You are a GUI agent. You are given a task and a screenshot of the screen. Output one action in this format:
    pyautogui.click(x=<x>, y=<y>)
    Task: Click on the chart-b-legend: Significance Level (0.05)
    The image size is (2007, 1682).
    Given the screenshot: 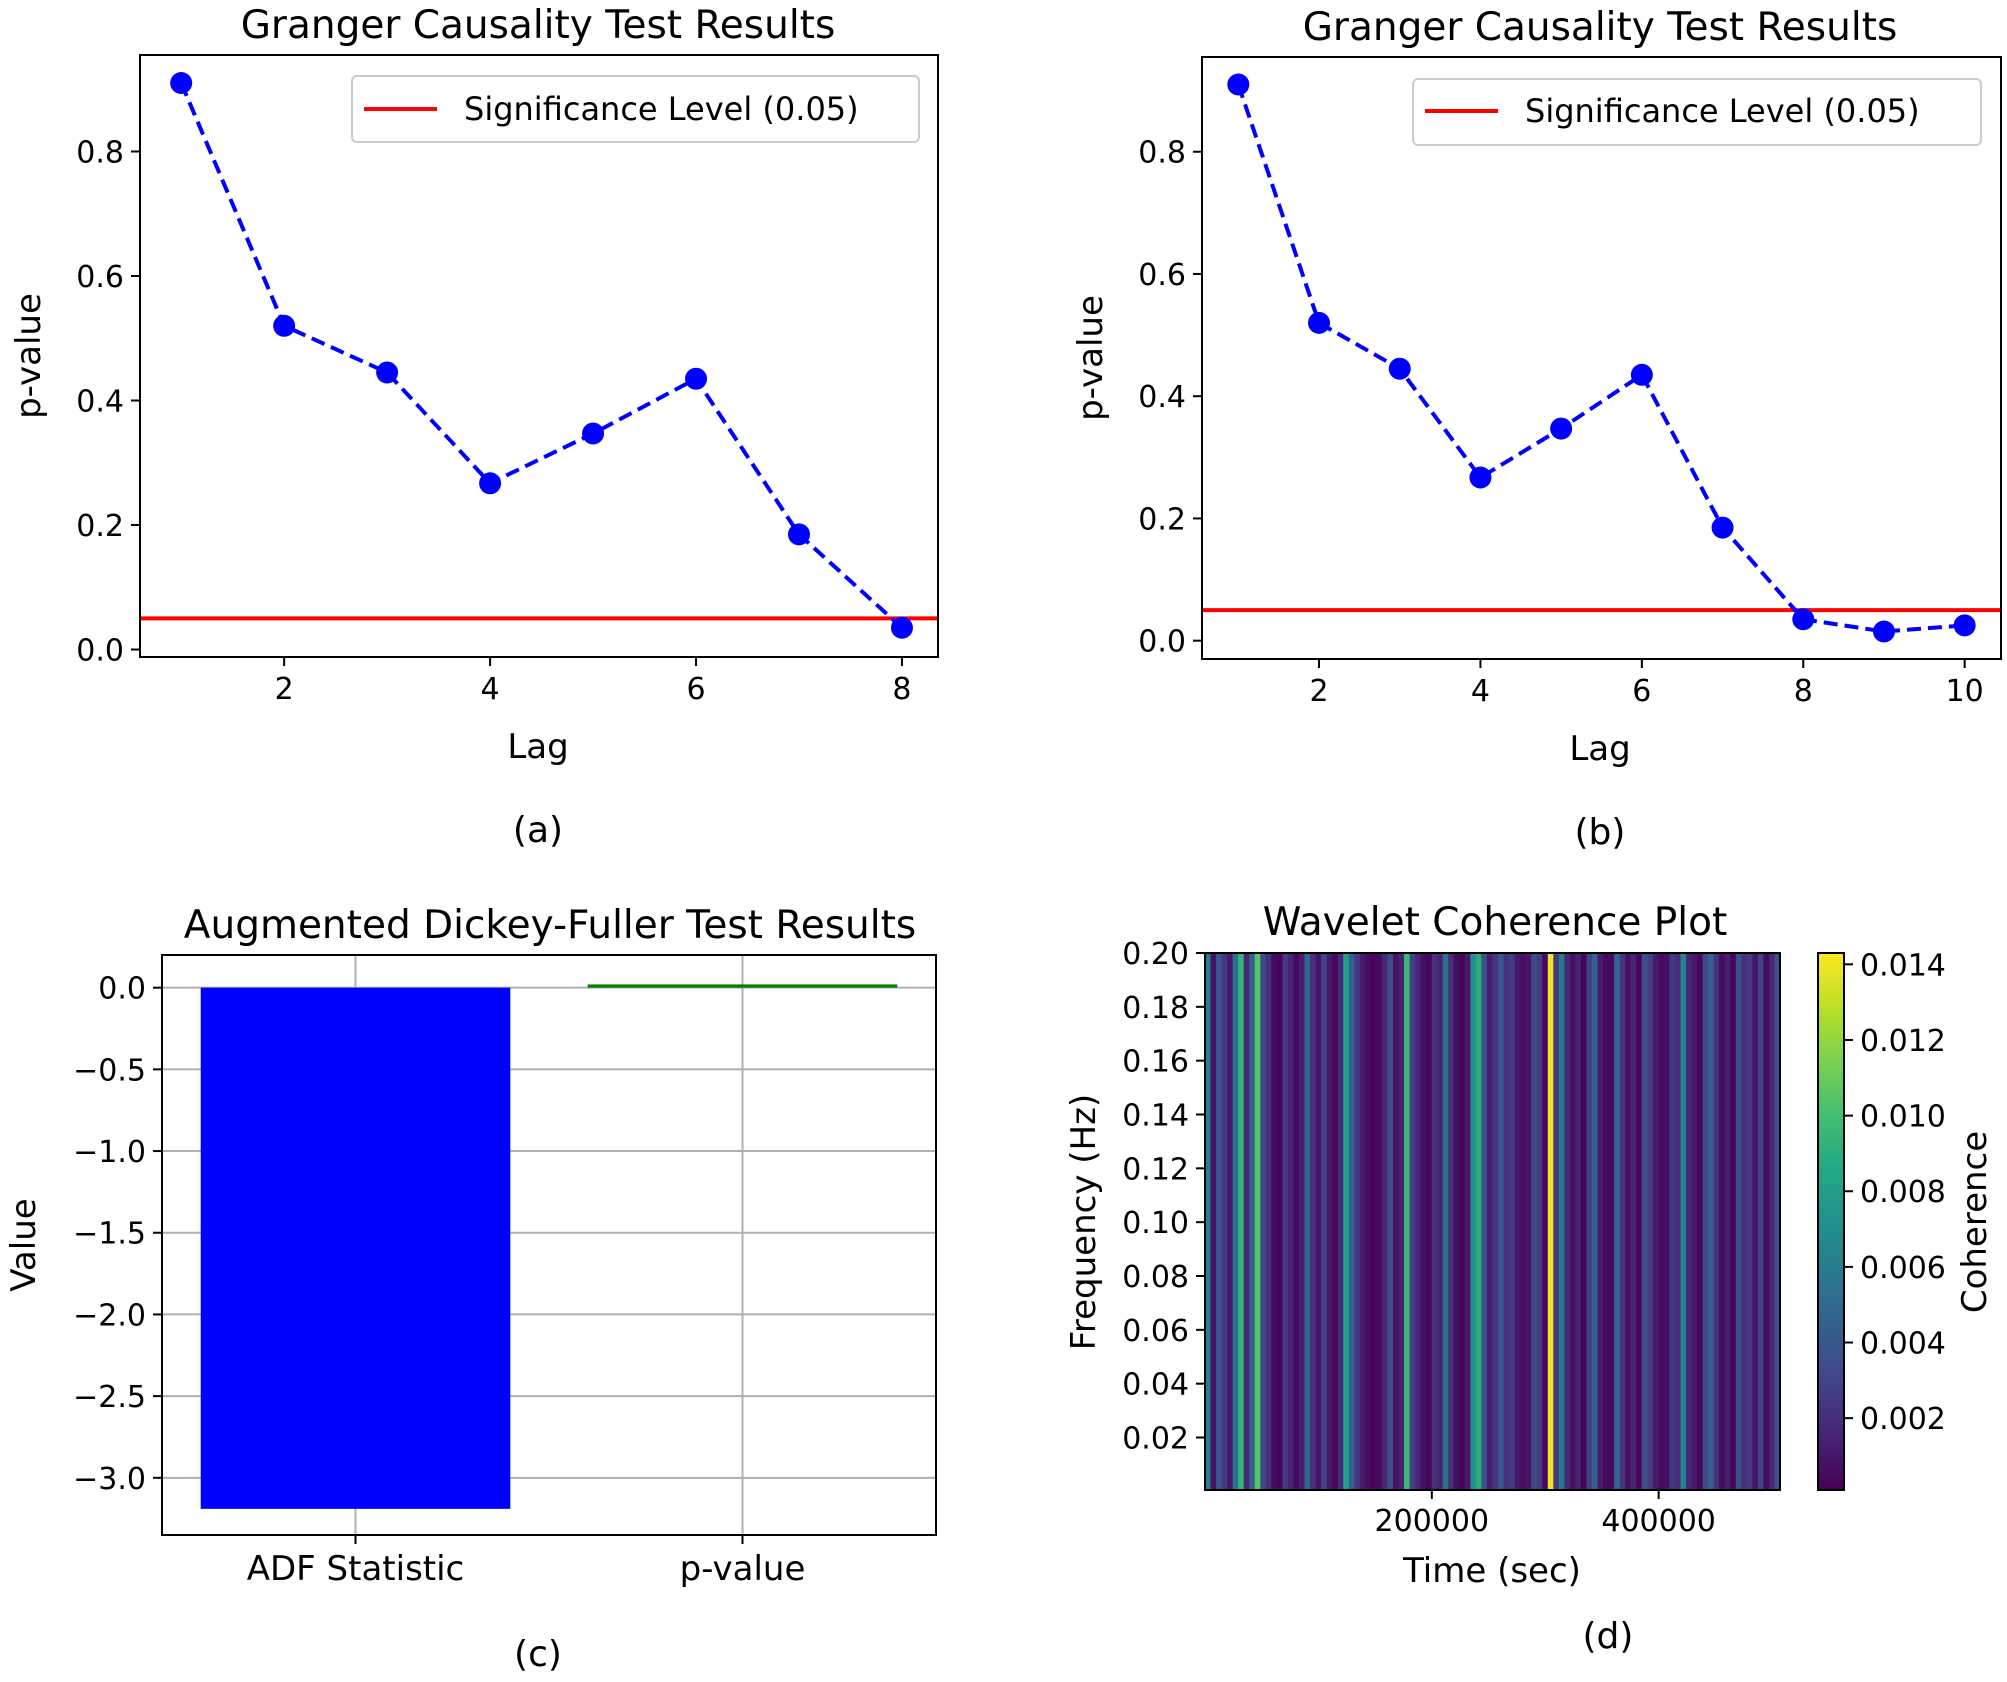 What is the action you would take?
    pyautogui.click(x=1697, y=112)
    